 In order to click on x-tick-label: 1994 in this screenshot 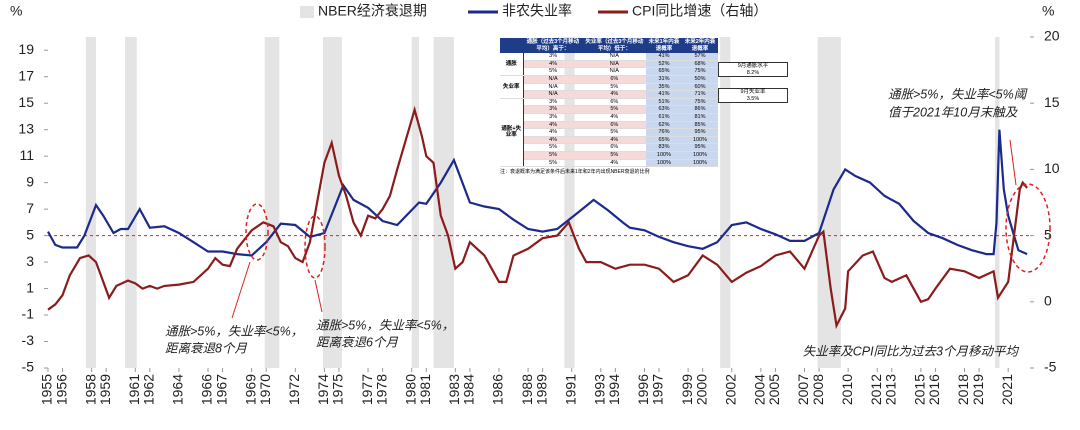, I will do `click(614, 389)`.